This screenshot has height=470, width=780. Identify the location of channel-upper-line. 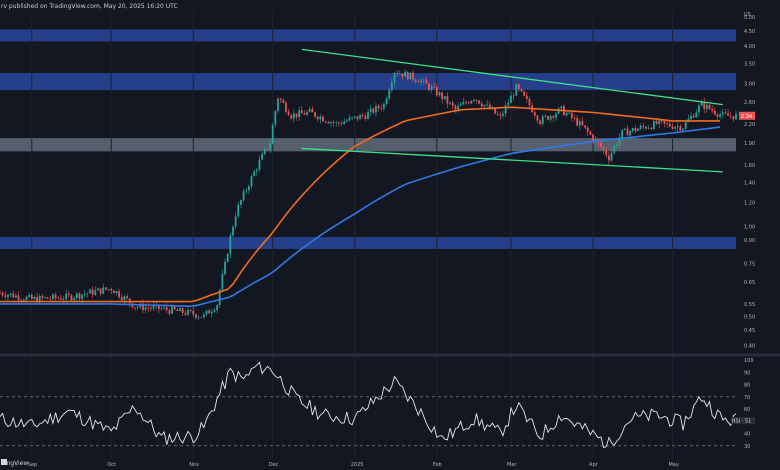
(512, 77).